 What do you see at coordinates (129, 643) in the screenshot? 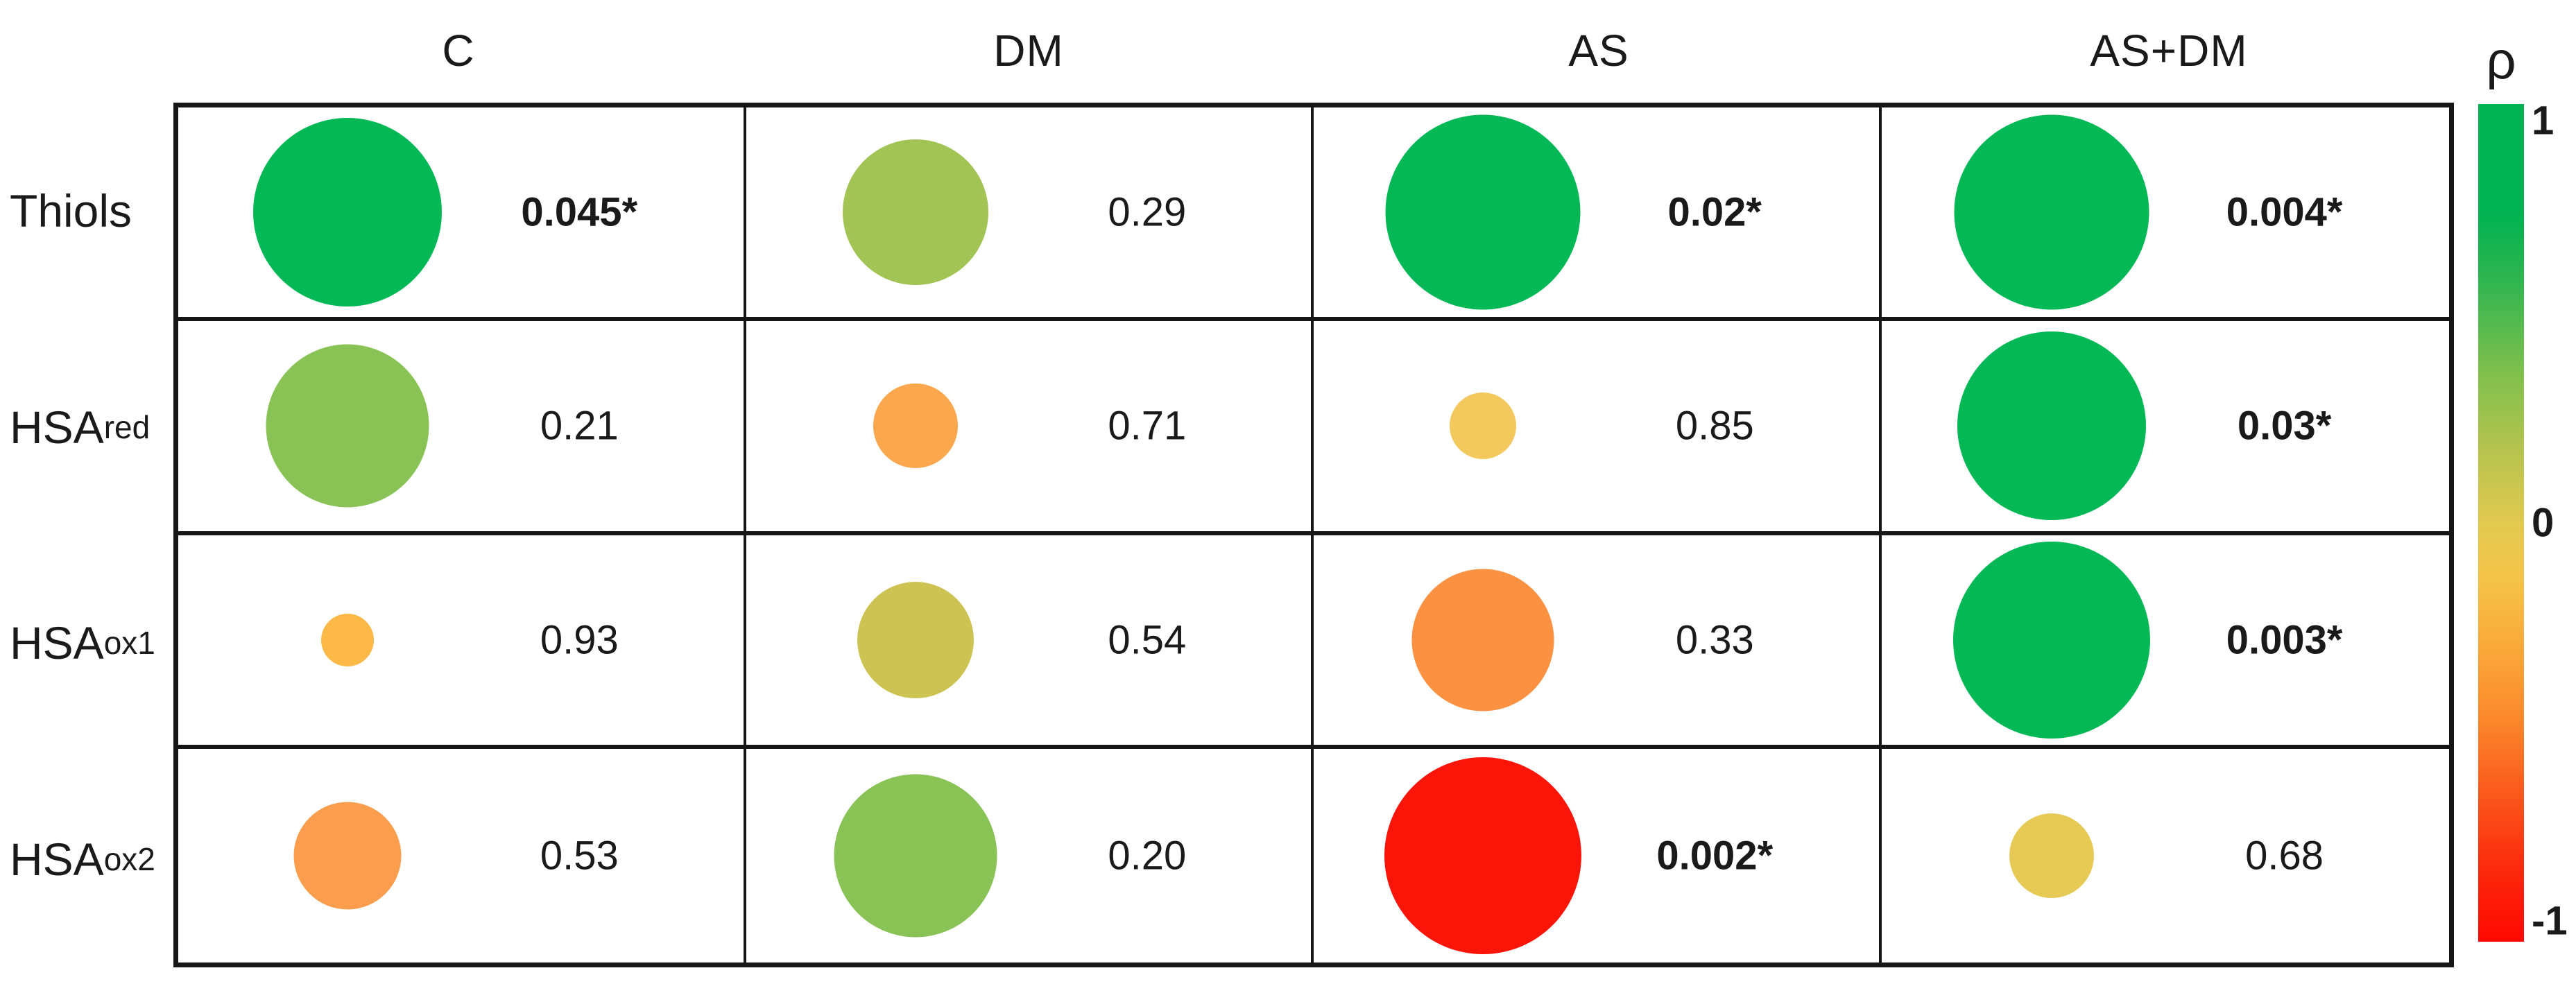
I see `row-label-subscript: ox1` at bounding box center [129, 643].